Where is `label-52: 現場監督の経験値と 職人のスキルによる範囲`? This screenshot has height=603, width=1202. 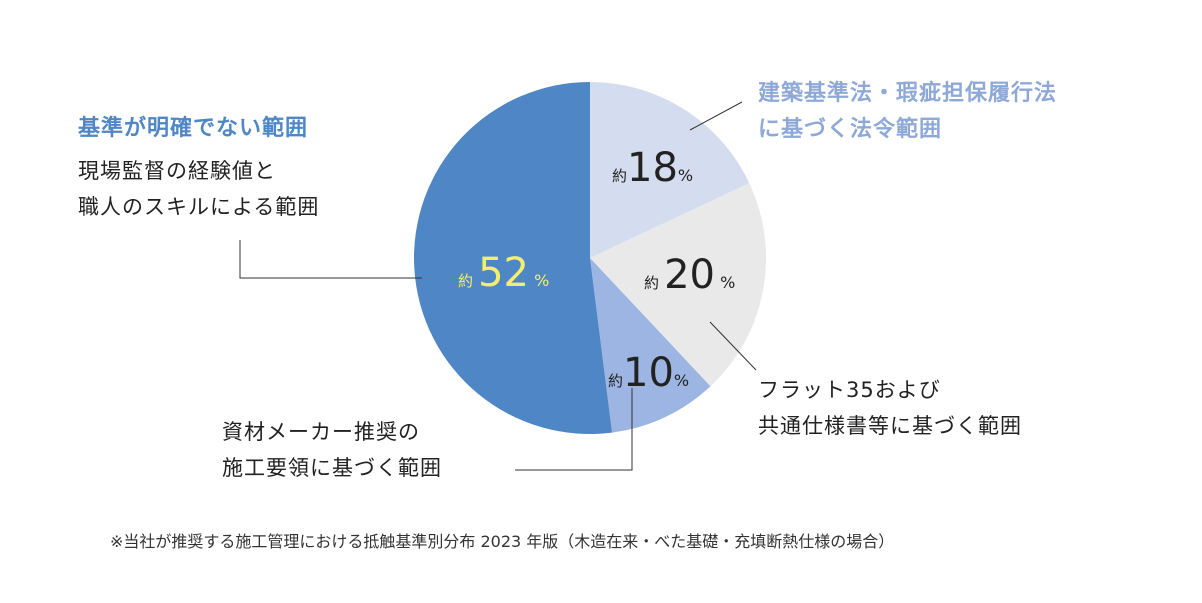 label-52: 現場監督の経験値と 職人のスキルによる範囲 is located at coordinates (198, 189).